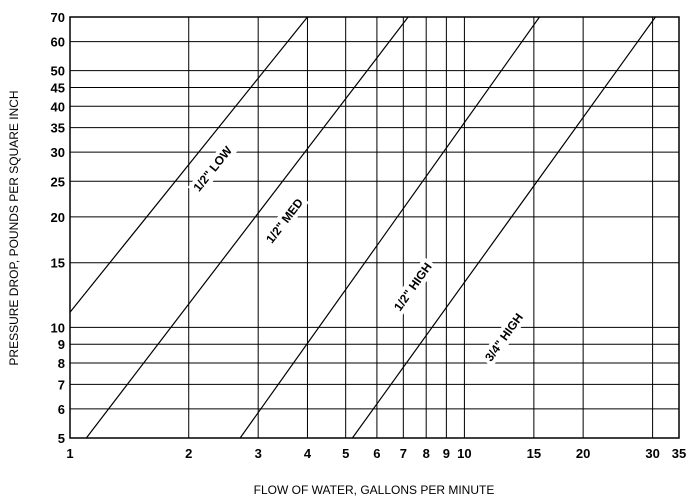 The height and width of the screenshot is (500, 694). Describe the element at coordinates (534, 453) in the screenshot. I see `x-tick-label: 15` at that location.